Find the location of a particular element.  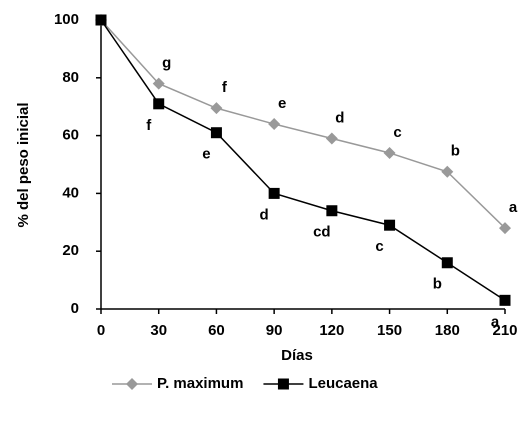

significance-letter: cd is located at coordinates (322, 232).